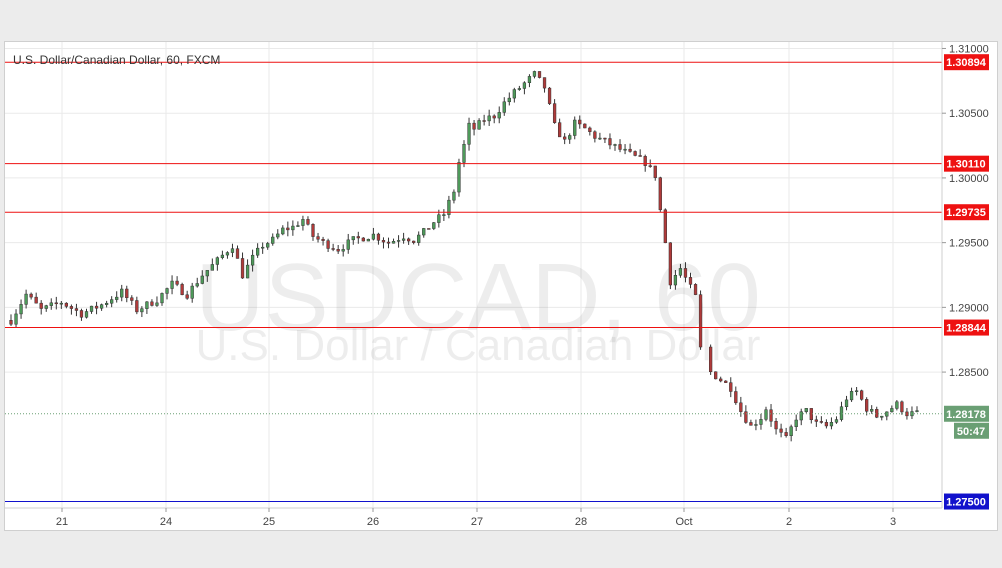  What do you see at coordinates (373, 522) in the screenshot?
I see `time-tick-label: 26` at bounding box center [373, 522].